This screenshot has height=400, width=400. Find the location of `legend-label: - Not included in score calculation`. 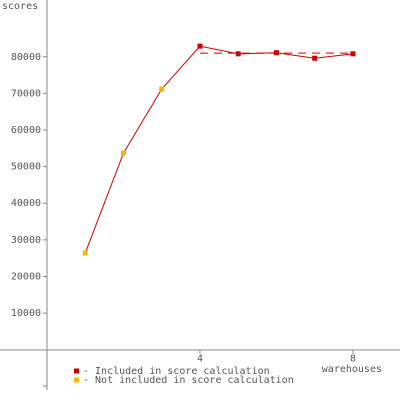

legend-label: - Not included in score calculation is located at coordinates (188, 380).